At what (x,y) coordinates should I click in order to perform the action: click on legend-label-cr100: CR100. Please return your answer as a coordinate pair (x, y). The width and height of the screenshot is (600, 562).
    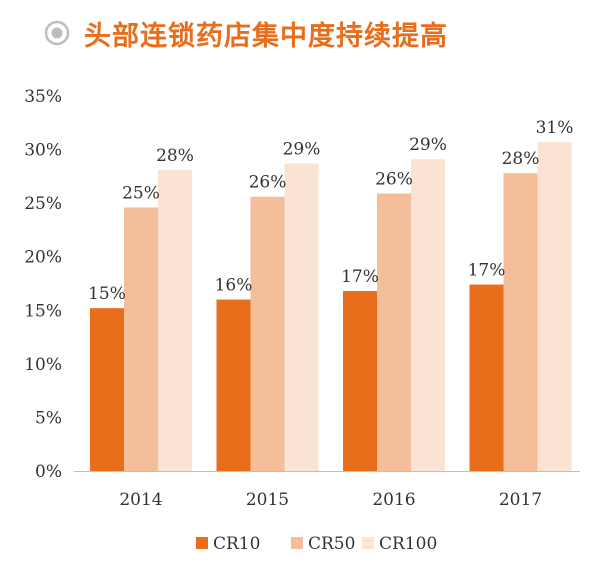
    Looking at the image, I should click on (408, 544).